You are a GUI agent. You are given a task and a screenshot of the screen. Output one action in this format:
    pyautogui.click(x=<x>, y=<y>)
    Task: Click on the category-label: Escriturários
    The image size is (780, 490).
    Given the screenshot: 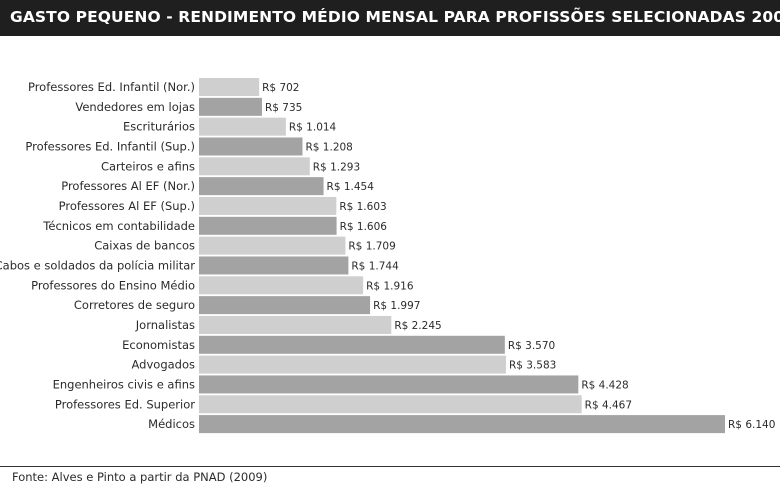 What is the action you would take?
    pyautogui.click(x=159, y=127)
    